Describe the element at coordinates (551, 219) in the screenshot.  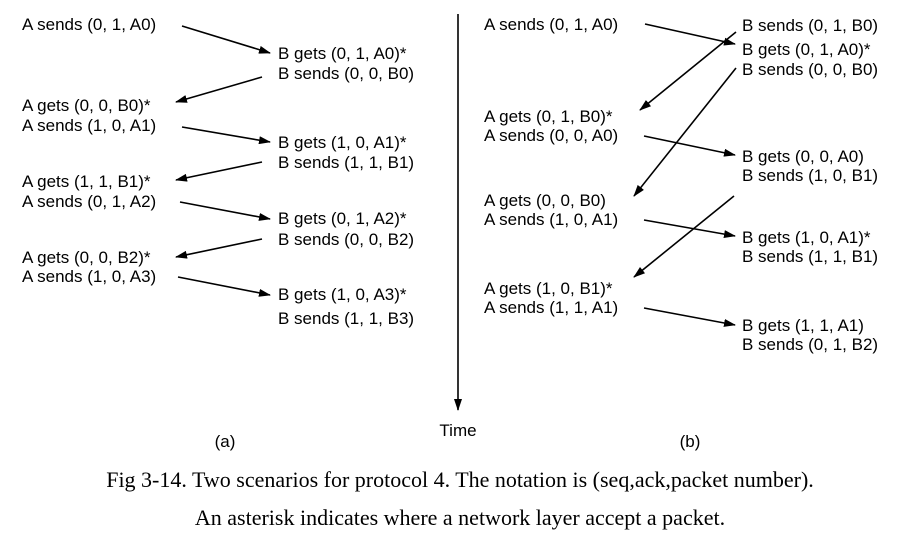
I see `b-left-event-5: A sends (1, 0, A1)` at that location.